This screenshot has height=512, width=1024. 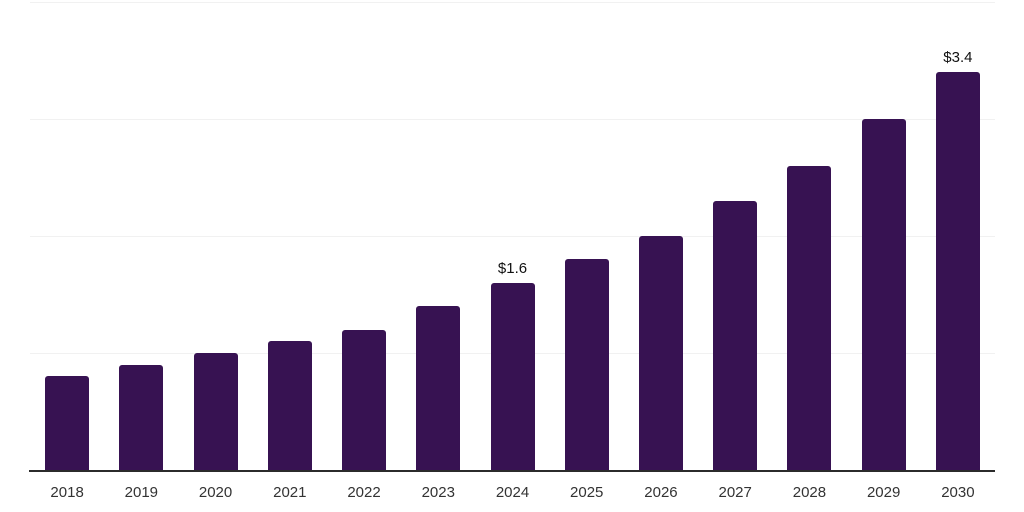 I want to click on x-tick-label-2030: 2030, so click(x=958, y=492).